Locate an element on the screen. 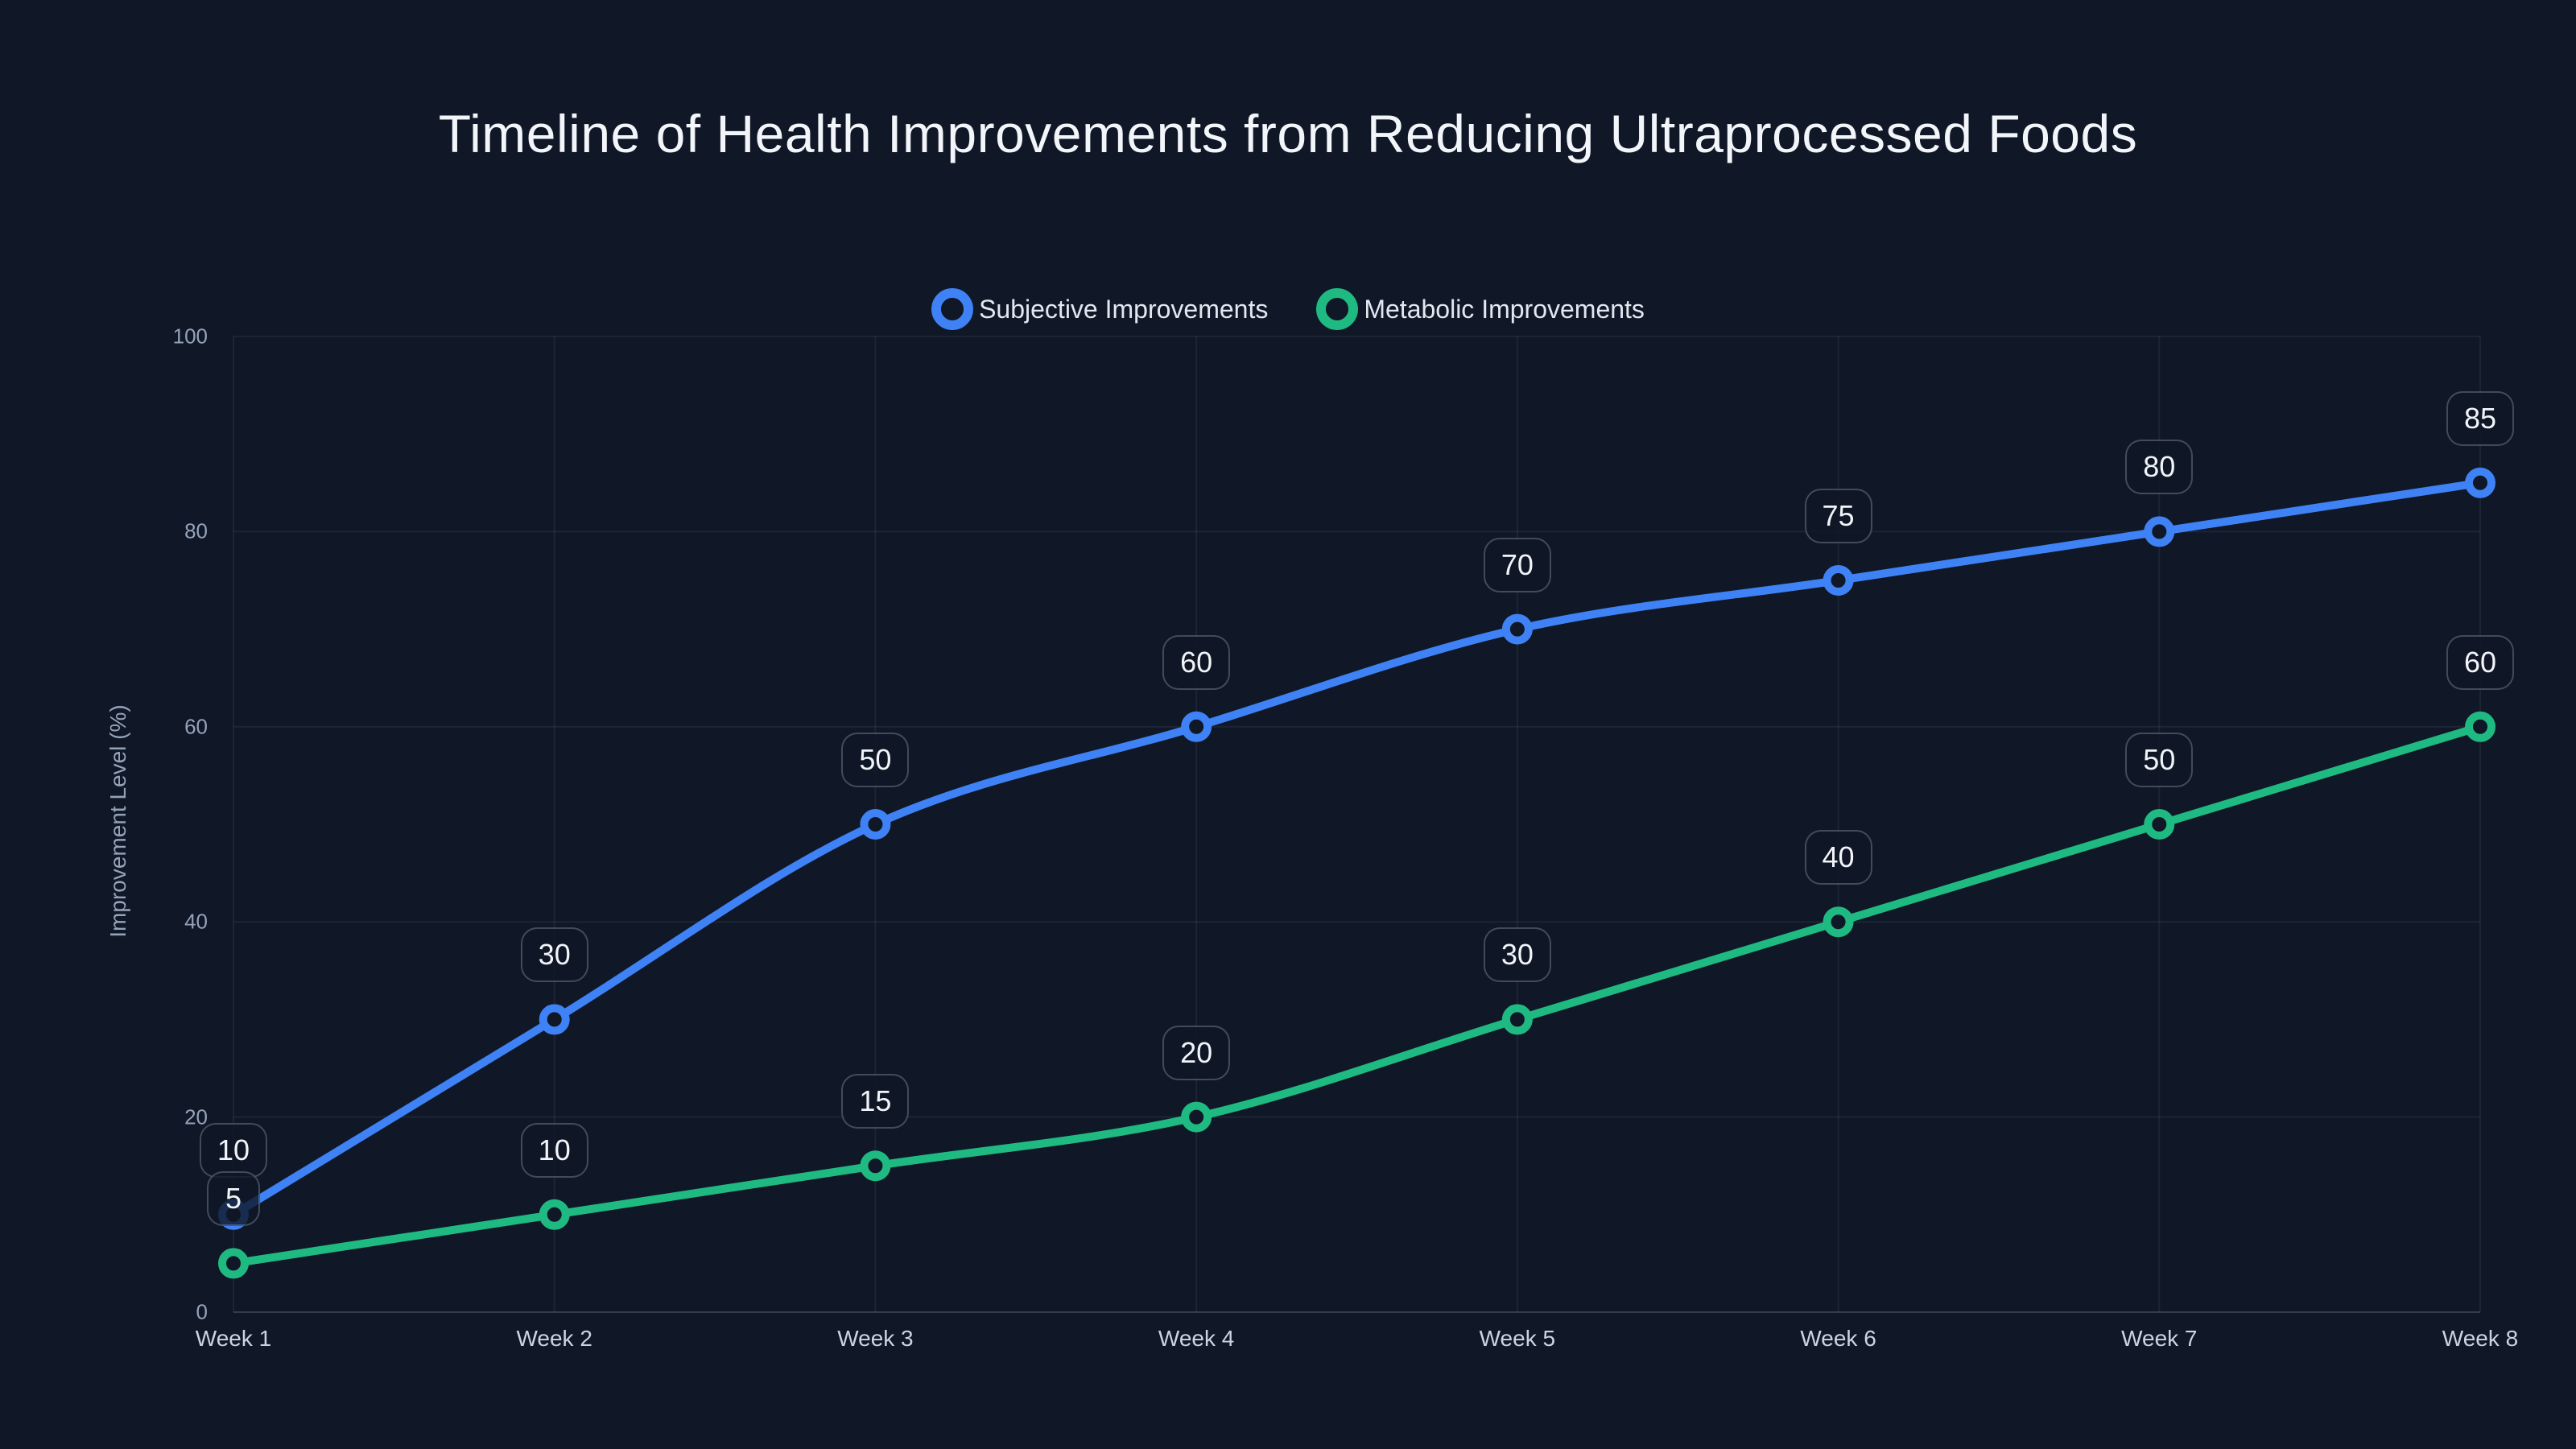 Image resolution: width=2576 pixels, height=1449 pixels. point-label-badge: 15 is located at coordinates (875, 1101).